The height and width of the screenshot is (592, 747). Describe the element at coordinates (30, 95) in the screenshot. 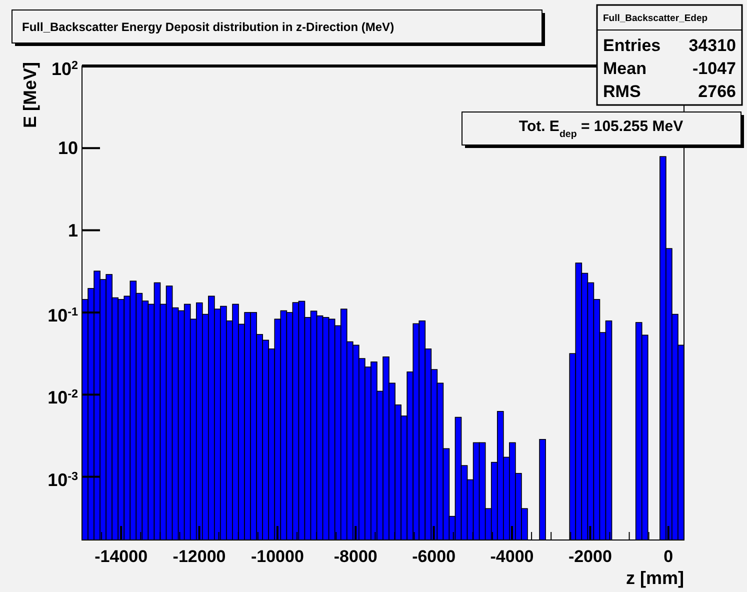

I see `y-axis-title: E [MeV]` at that location.